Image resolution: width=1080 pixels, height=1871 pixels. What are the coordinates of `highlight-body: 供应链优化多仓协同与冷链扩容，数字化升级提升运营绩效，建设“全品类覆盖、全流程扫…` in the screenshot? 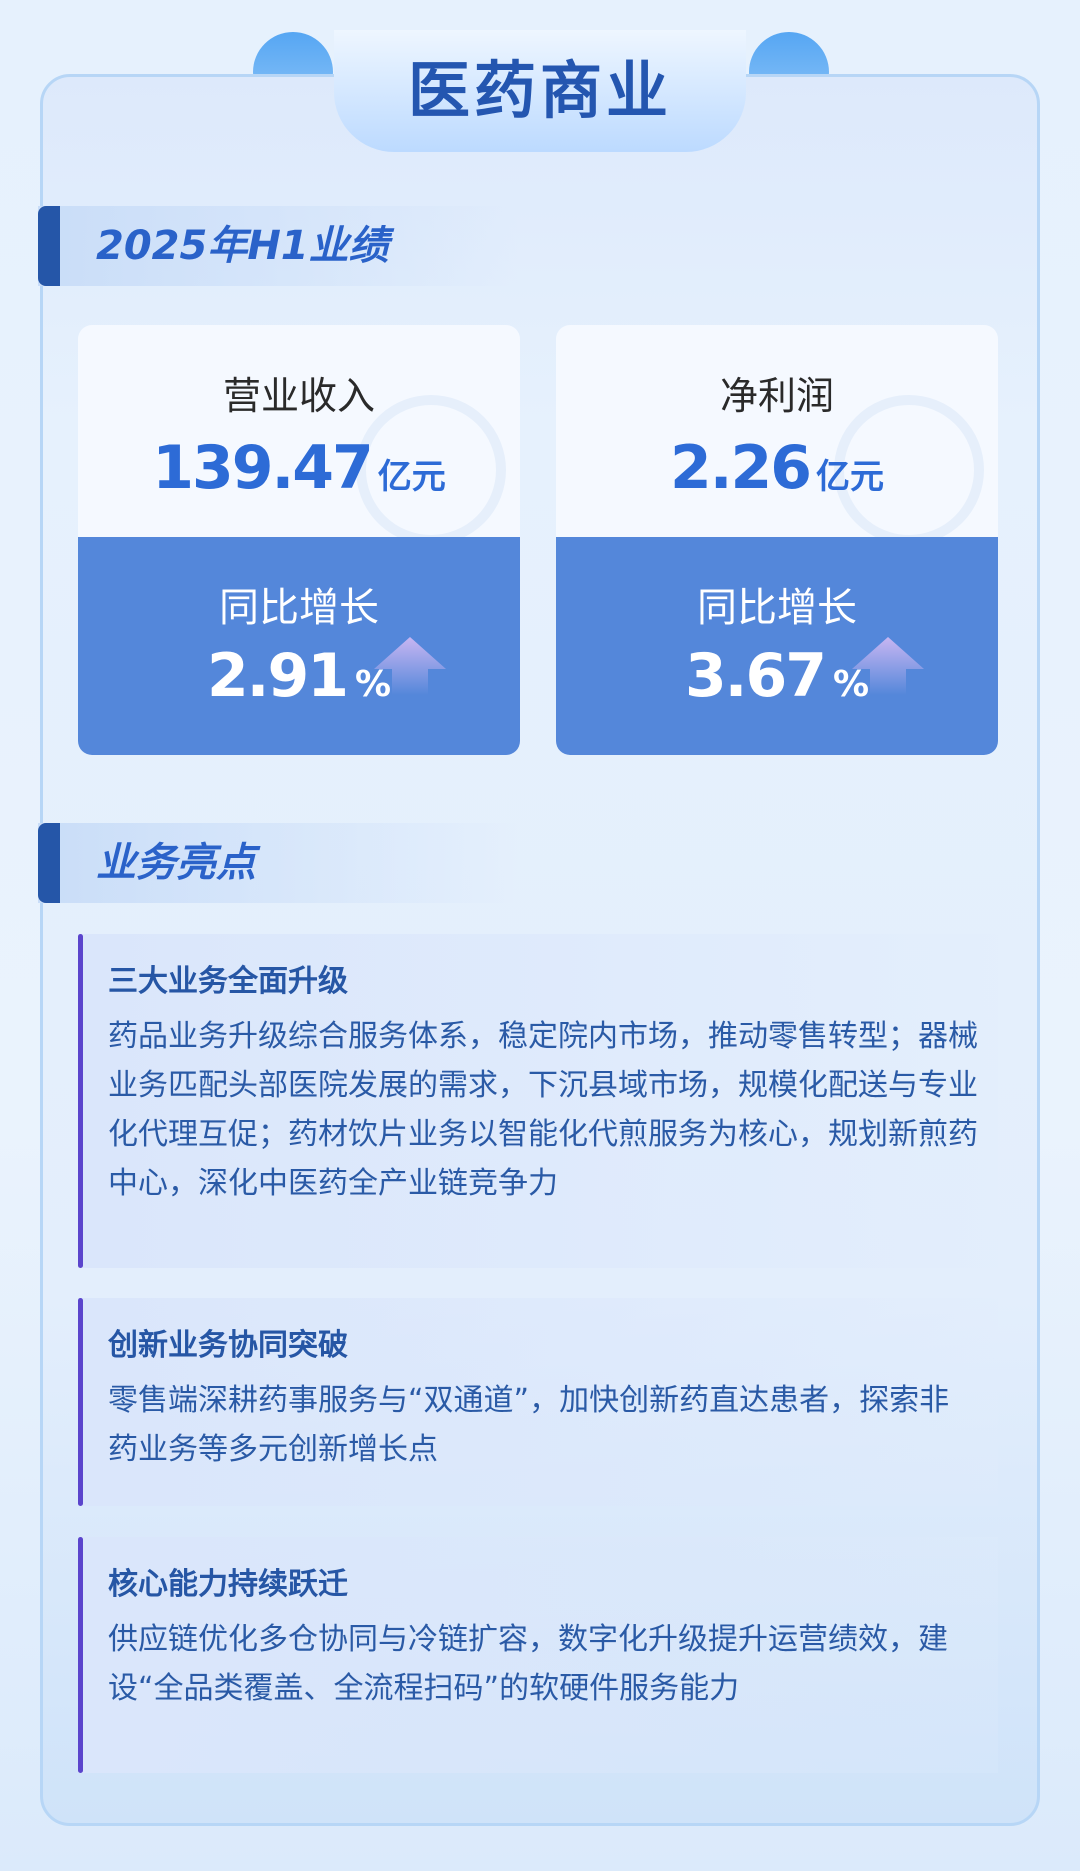 It's located at (528, 1664).